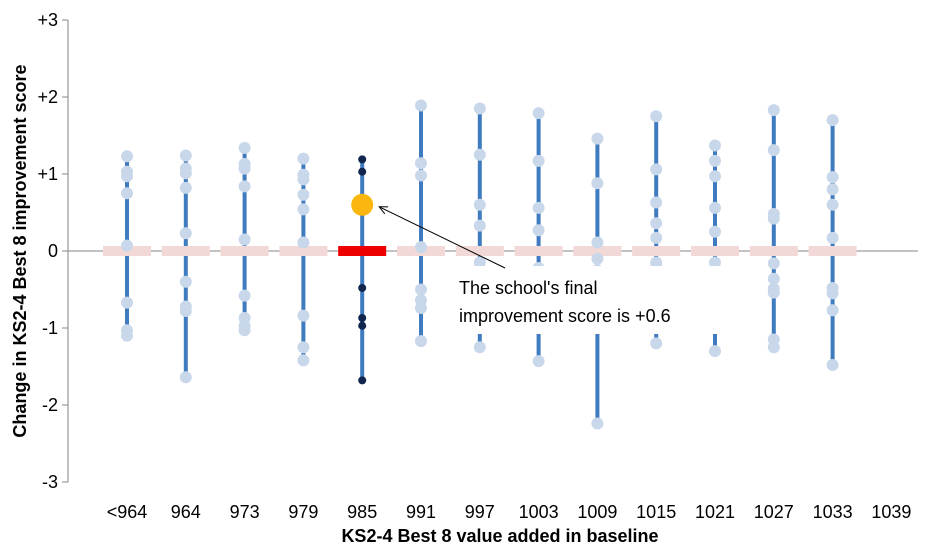 This screenshot has width=936, height=548. What do you see at coordinates (421, 512) in the screenshot?
I see `x-tick-label: 991` at bounding box center [421, 512].